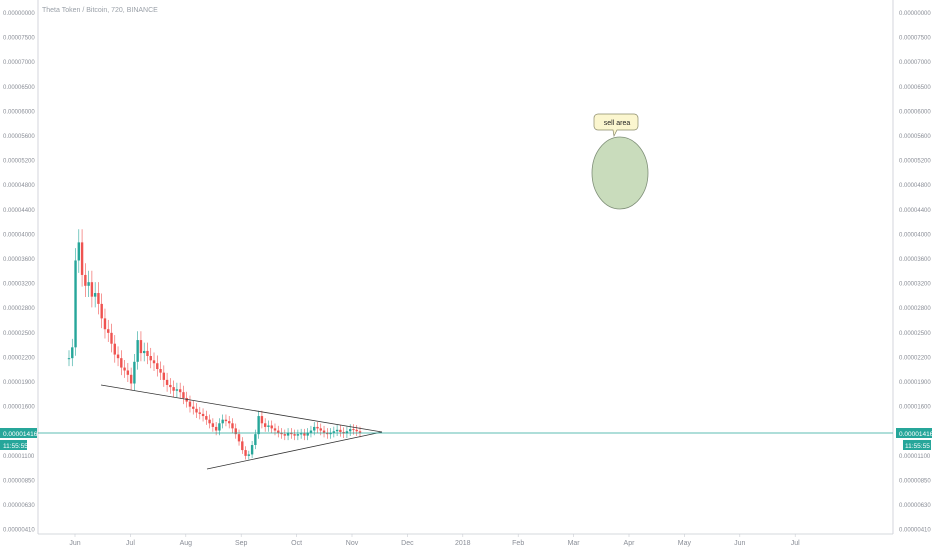  I want to click on x-tick-label: 2018, so click(463, 543).